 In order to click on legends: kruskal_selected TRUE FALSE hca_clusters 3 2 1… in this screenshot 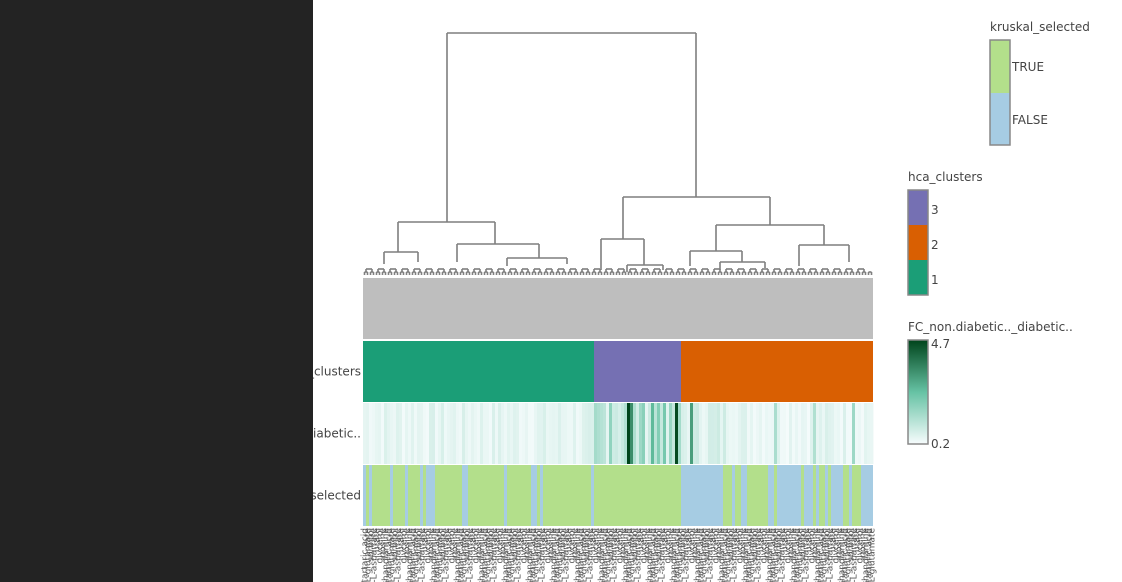, I will do `click(998, 235)`.